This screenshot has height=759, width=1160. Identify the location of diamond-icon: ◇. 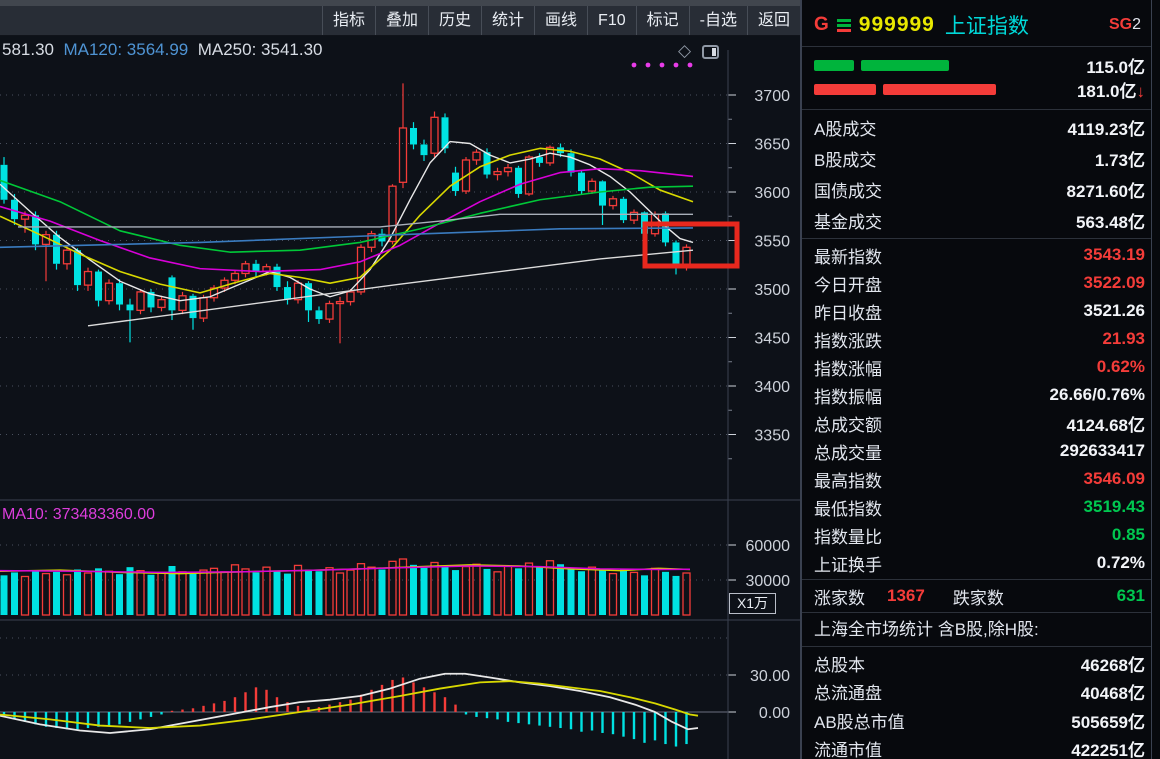
(685, 50).